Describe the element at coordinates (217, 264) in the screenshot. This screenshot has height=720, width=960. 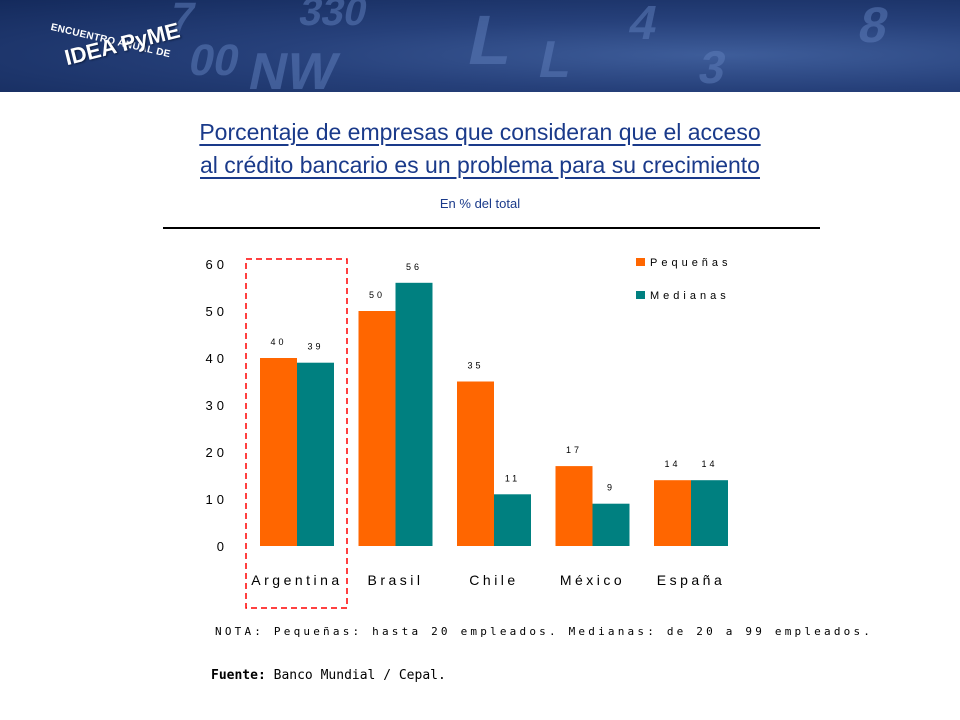
I see `y-tick-label: 60` at that location.